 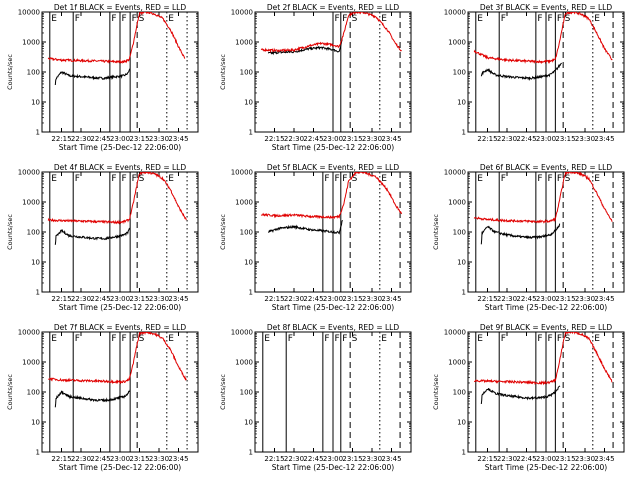 I want to click on chart-title: Det 6f BLACK = Events, RED = LLD, so click(x=546, y=167).